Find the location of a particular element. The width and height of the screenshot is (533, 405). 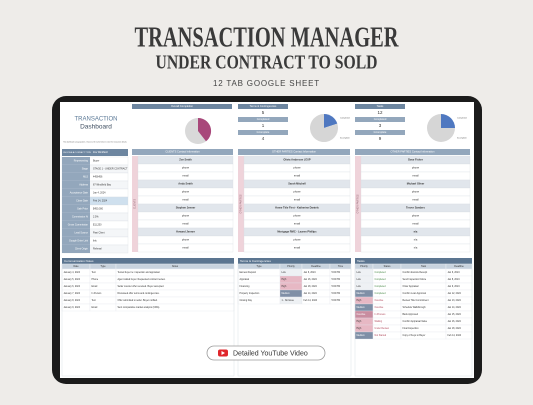

cell-text: In Person is located at coordinates (97, 293).